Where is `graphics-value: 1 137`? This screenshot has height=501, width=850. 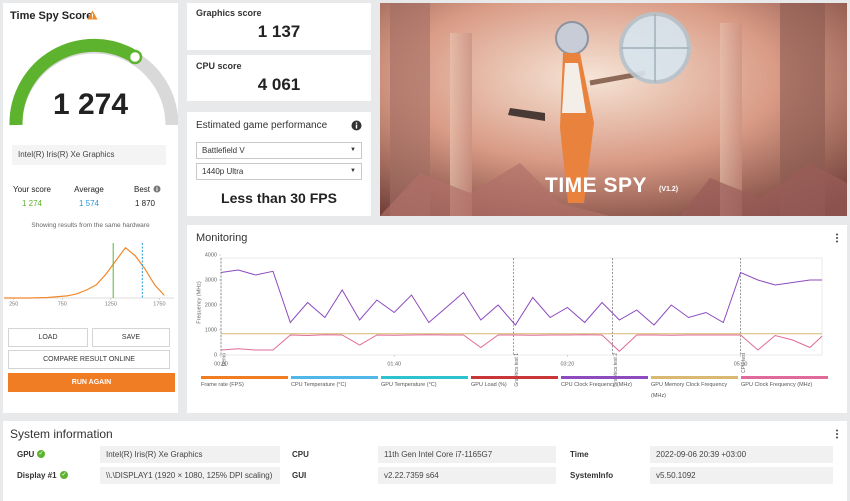
graphics-value: 1 137 is located at coordinates (279, 31).